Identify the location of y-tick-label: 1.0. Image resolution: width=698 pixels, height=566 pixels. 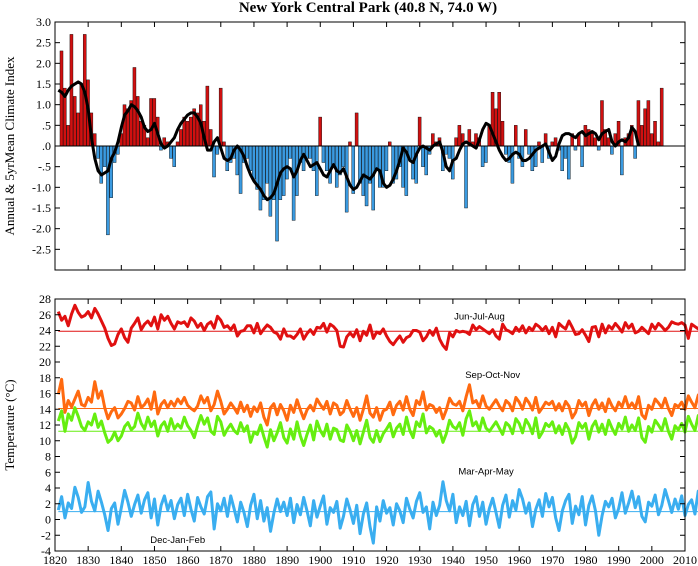
(43, 105).